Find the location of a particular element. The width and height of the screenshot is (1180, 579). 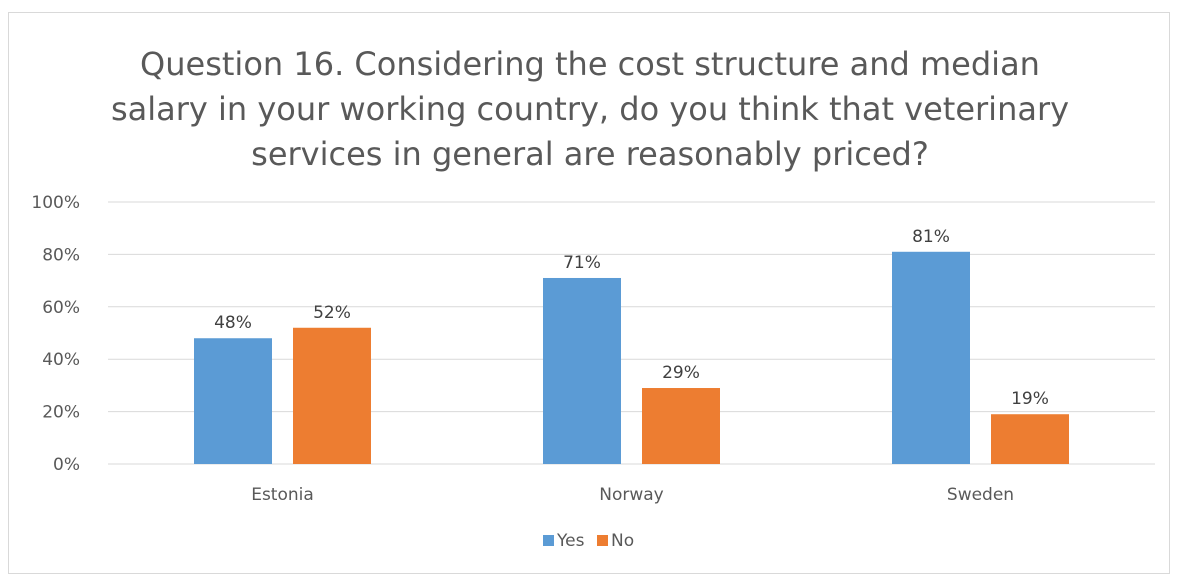

bar-yes-estonia is located at coordinates (233, 401).